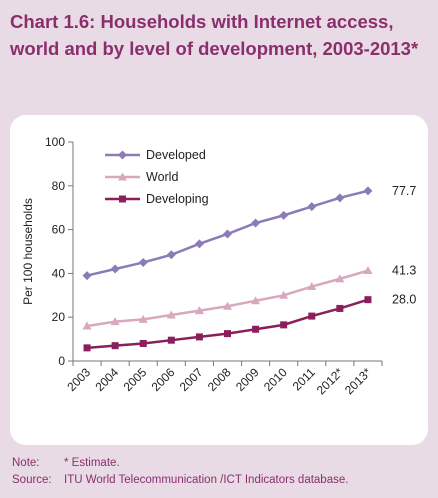 This screenshot has width=438, height=498. I want to click on legend-marker-world, so click(122, 176).